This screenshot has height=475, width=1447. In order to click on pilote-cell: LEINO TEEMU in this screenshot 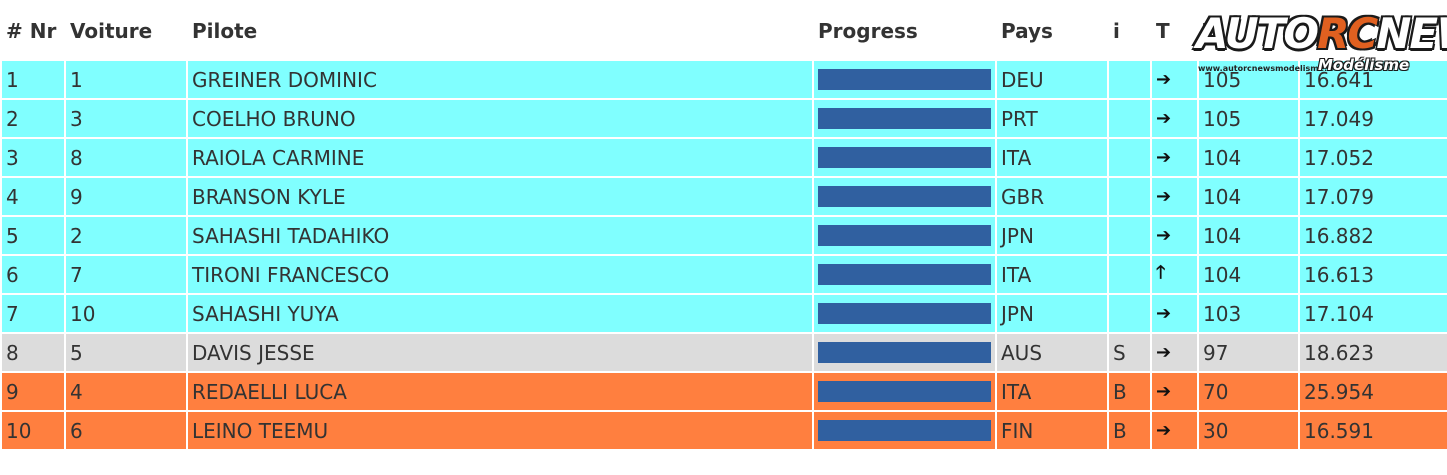, I will do `click(500, 430)`.